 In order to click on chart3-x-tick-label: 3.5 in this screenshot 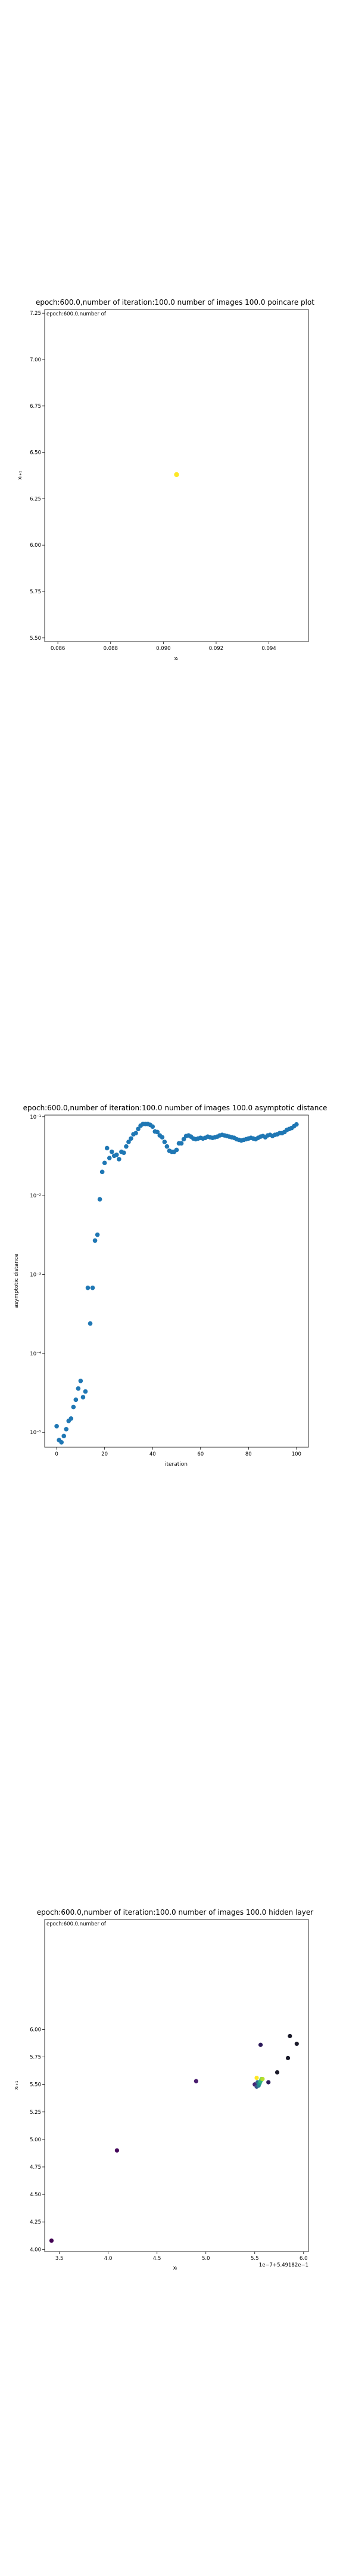, I will do `click(60, 2259)`.